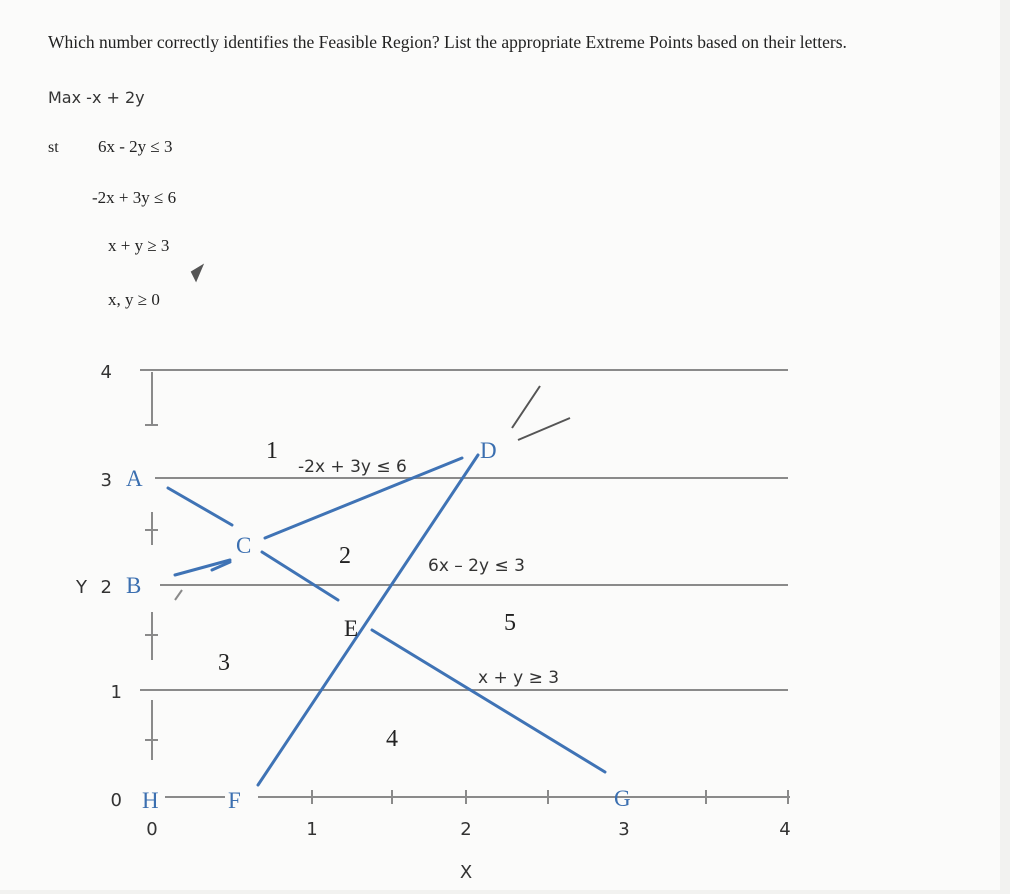 The image size is (1010, 894). Describe the element at coordinates (96, 97) in the screenshot. I see `objective: Max -x + 2y` at that location.